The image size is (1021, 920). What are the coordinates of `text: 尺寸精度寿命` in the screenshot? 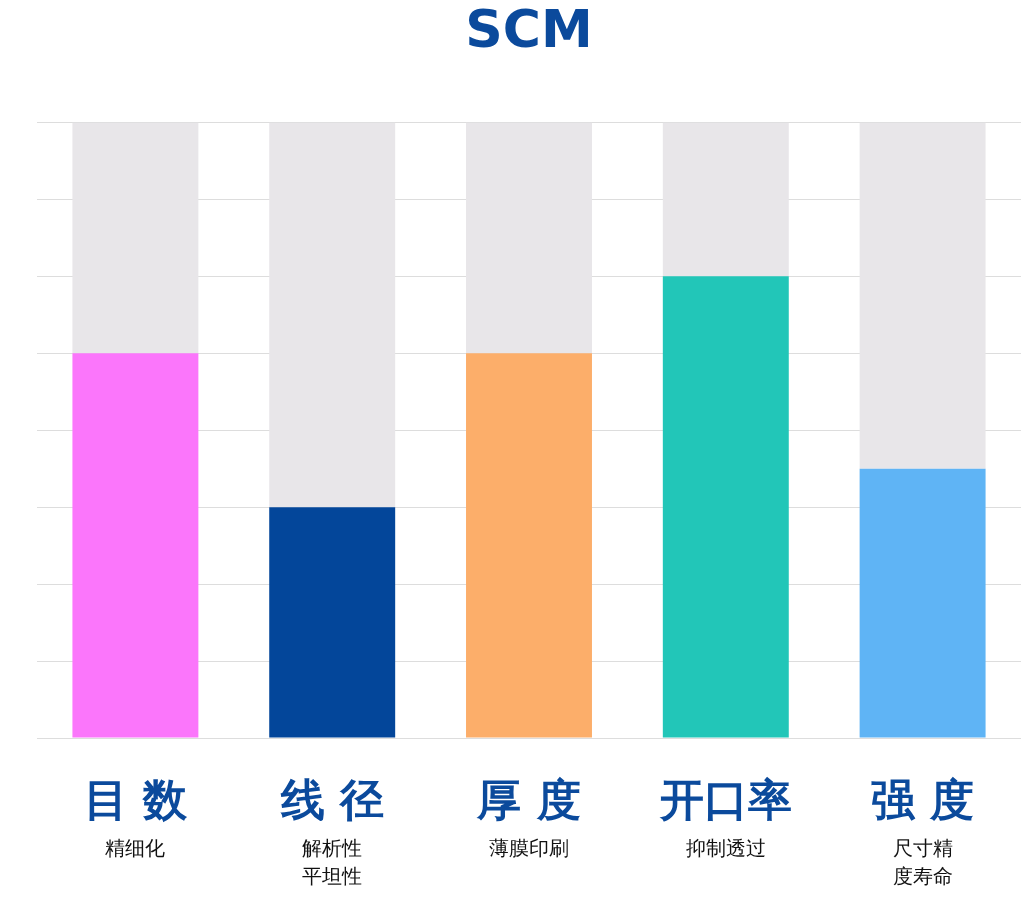 It's located at (922, 862).